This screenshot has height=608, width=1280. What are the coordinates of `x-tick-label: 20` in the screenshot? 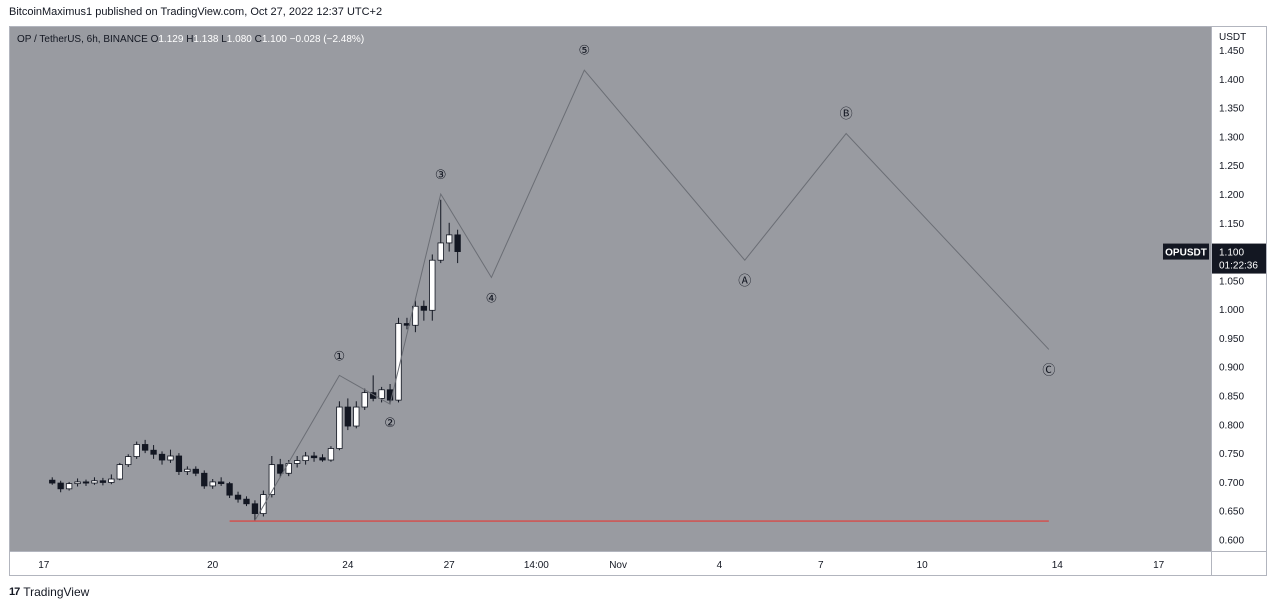 It's located at (213, 565).